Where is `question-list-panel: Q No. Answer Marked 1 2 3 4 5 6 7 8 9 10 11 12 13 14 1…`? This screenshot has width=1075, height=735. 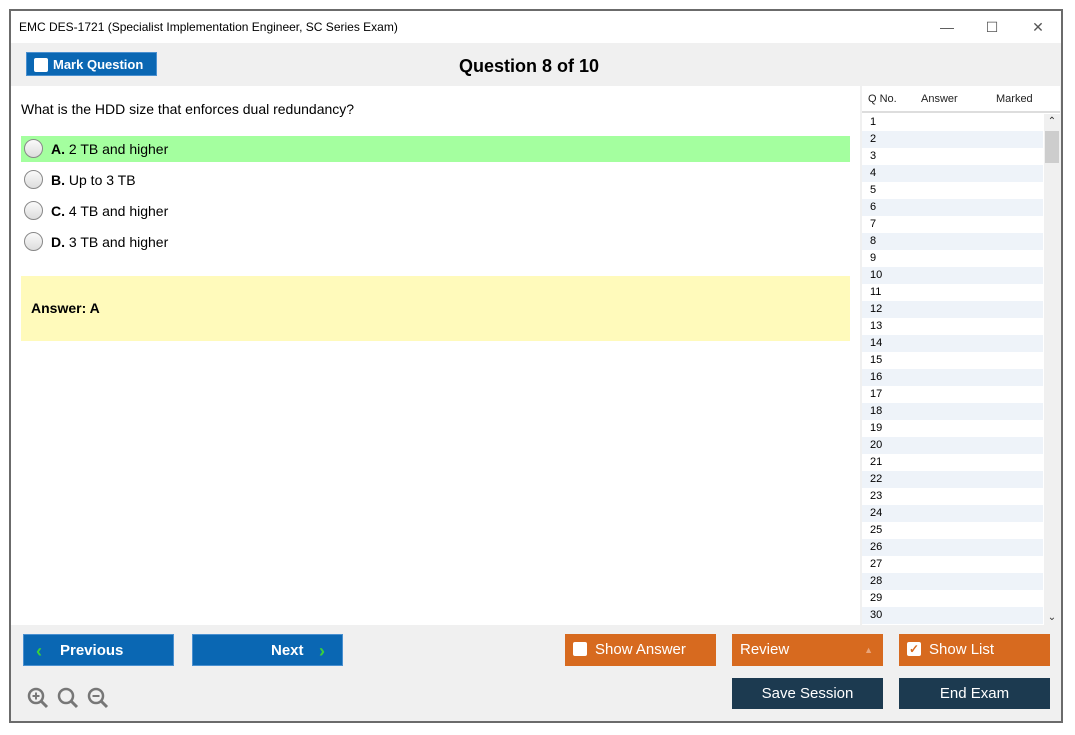
question-list-panel: Q No. Answer Marked 1 2 3 4 5 6 7 8 9 10 11 12 13 14 1… is located at coordinates (961, 355).